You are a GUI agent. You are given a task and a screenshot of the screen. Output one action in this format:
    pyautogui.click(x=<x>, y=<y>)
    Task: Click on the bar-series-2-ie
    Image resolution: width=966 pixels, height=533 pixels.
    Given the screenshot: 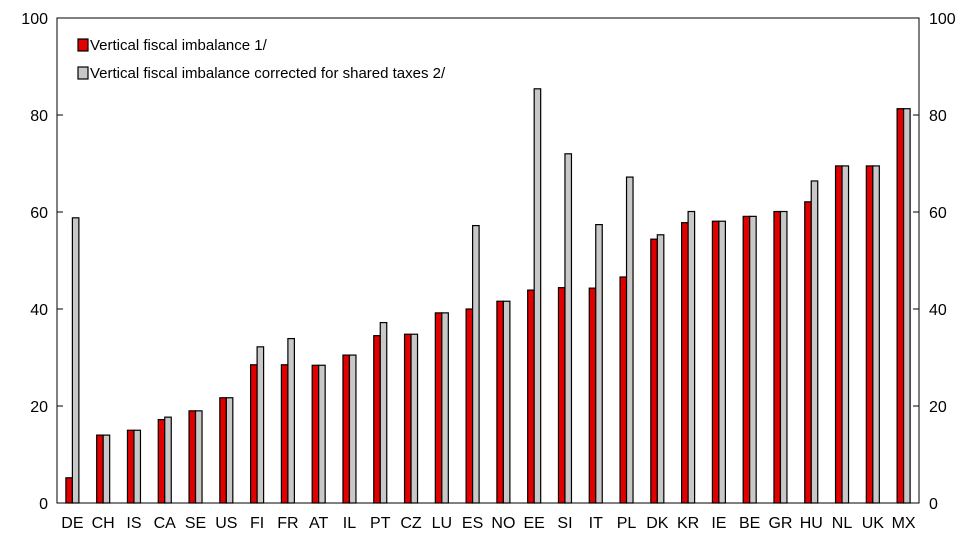 What is the action you would take?
    pyautogui.click(x=722, y=362)
    